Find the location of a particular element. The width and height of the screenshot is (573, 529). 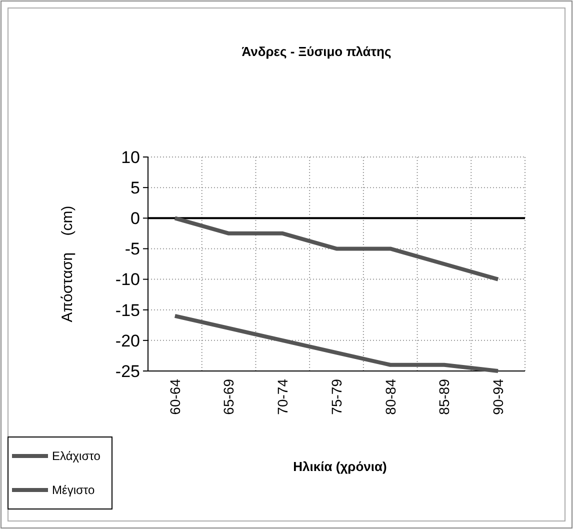

chart-title: Άνδρες - Ξύσιμο πλάτης is located at coordinates (317, 51).